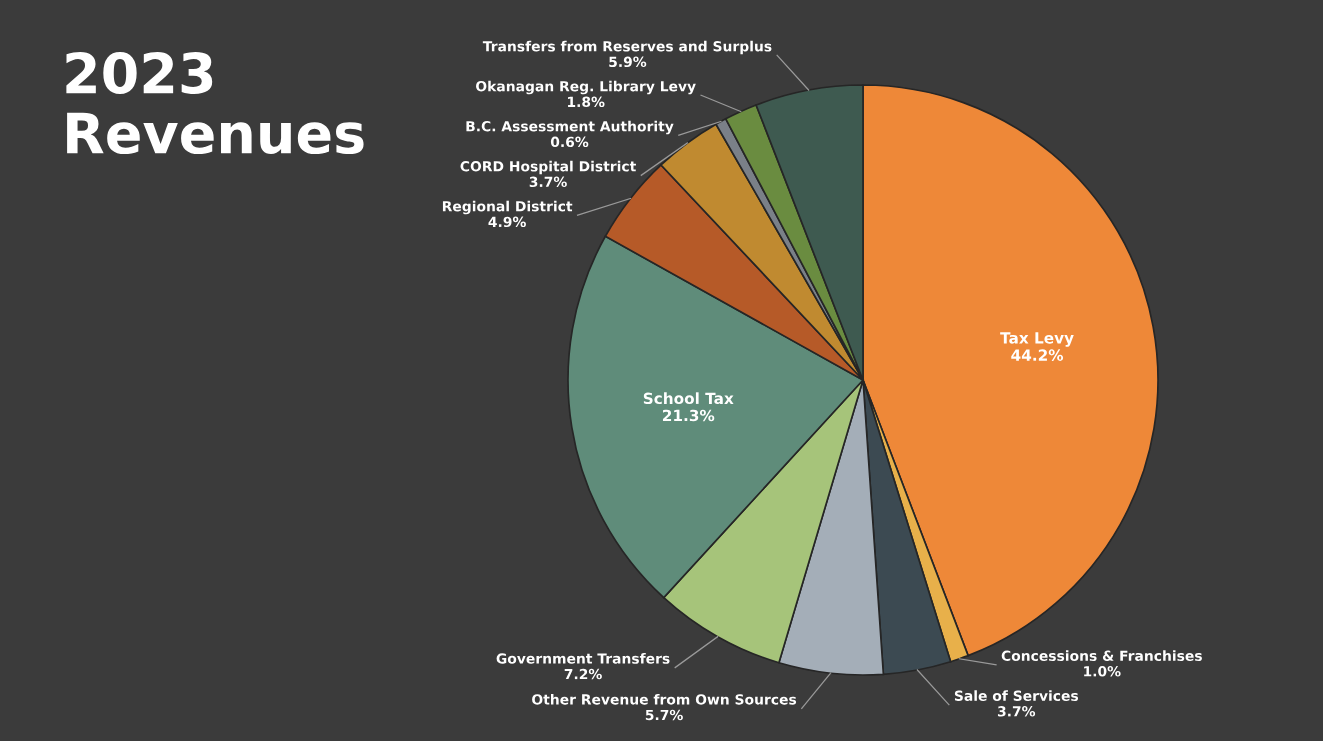 This screenshot has height=741, width=1323. I want to click on slice-label: School Tax, so click(688, 398).